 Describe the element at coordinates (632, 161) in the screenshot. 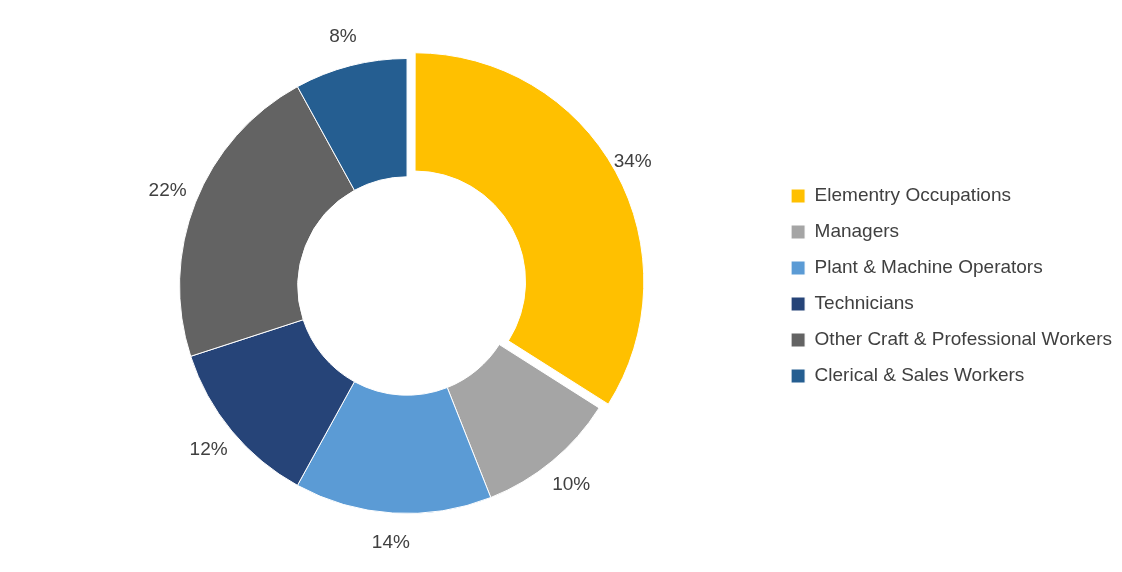

I see `data-label: 34%` at that location.